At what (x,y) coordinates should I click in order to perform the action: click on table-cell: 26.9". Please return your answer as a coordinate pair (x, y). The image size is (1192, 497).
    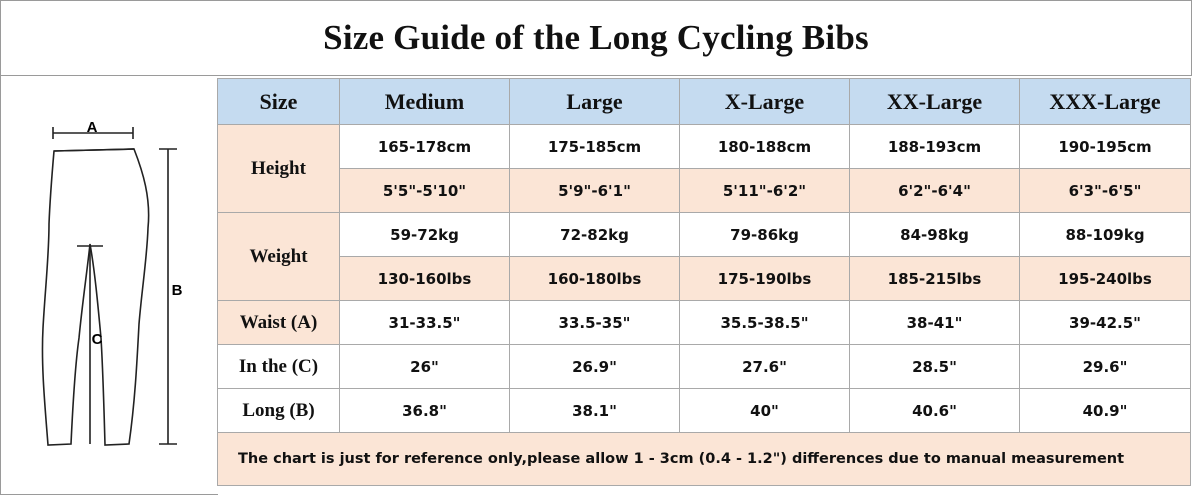
    Looking at the image, I should click on (594, 366).